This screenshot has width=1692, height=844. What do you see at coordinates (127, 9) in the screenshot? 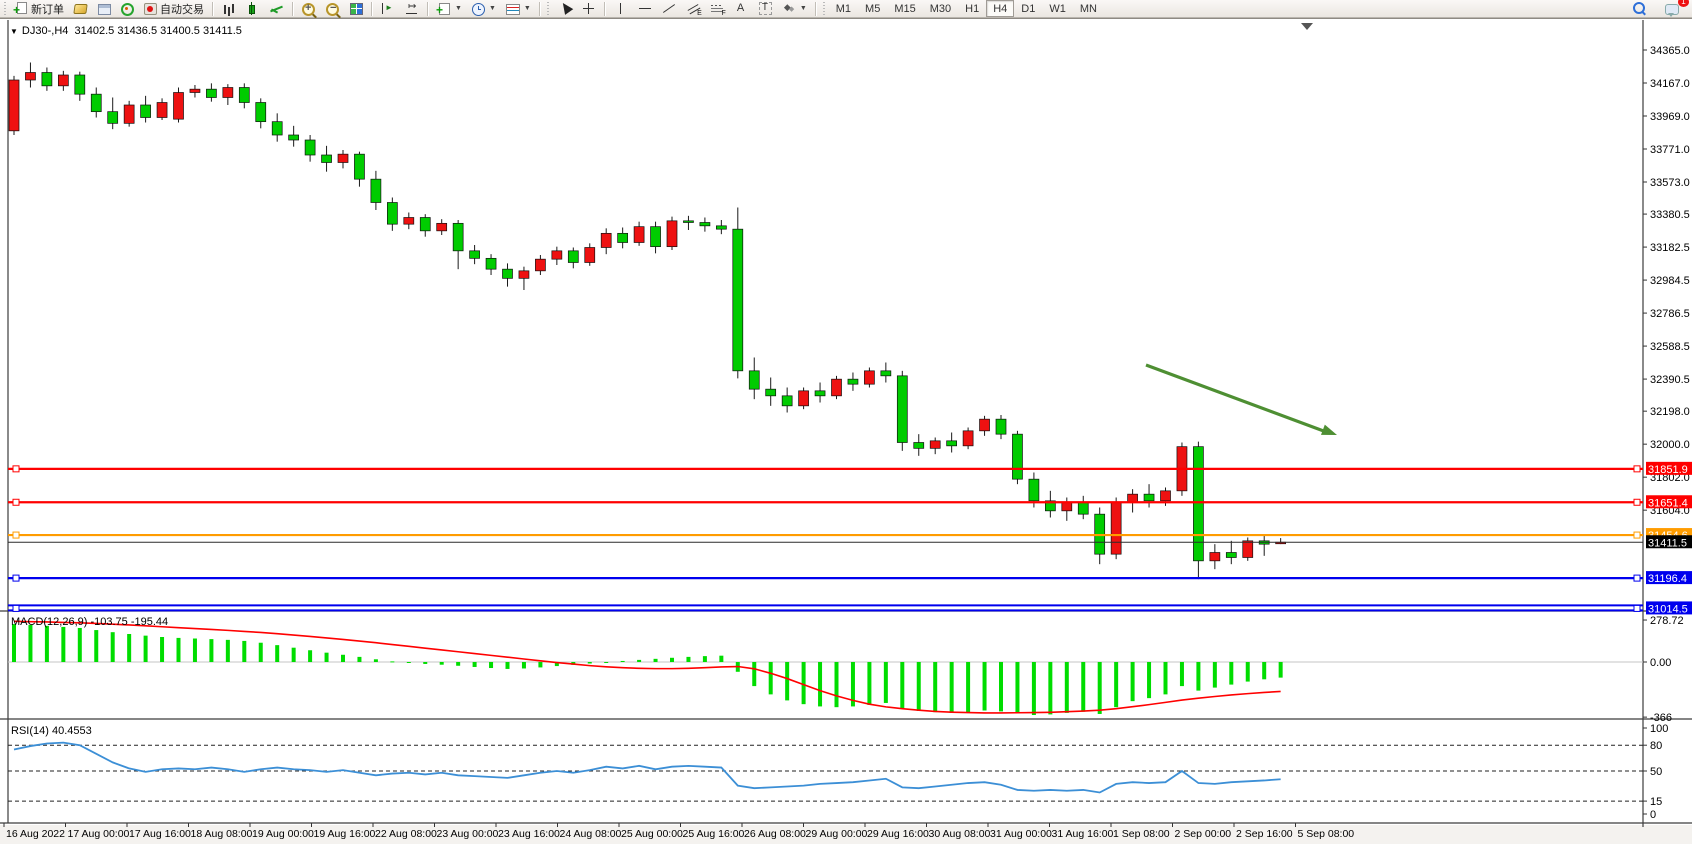
I see `signals-button` at bounding box center [127, 9].